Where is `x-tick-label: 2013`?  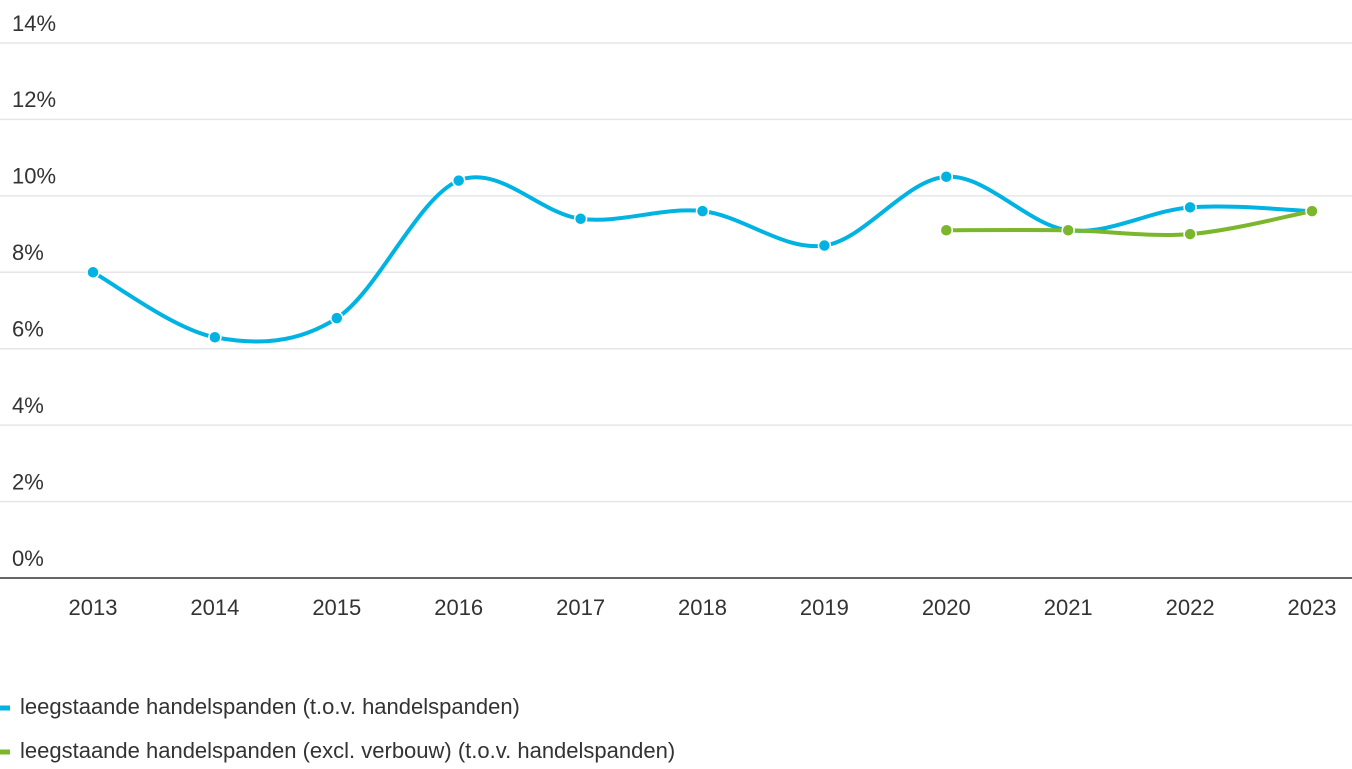 x-tick-label: 2013 is located at coordinates (93, 607).